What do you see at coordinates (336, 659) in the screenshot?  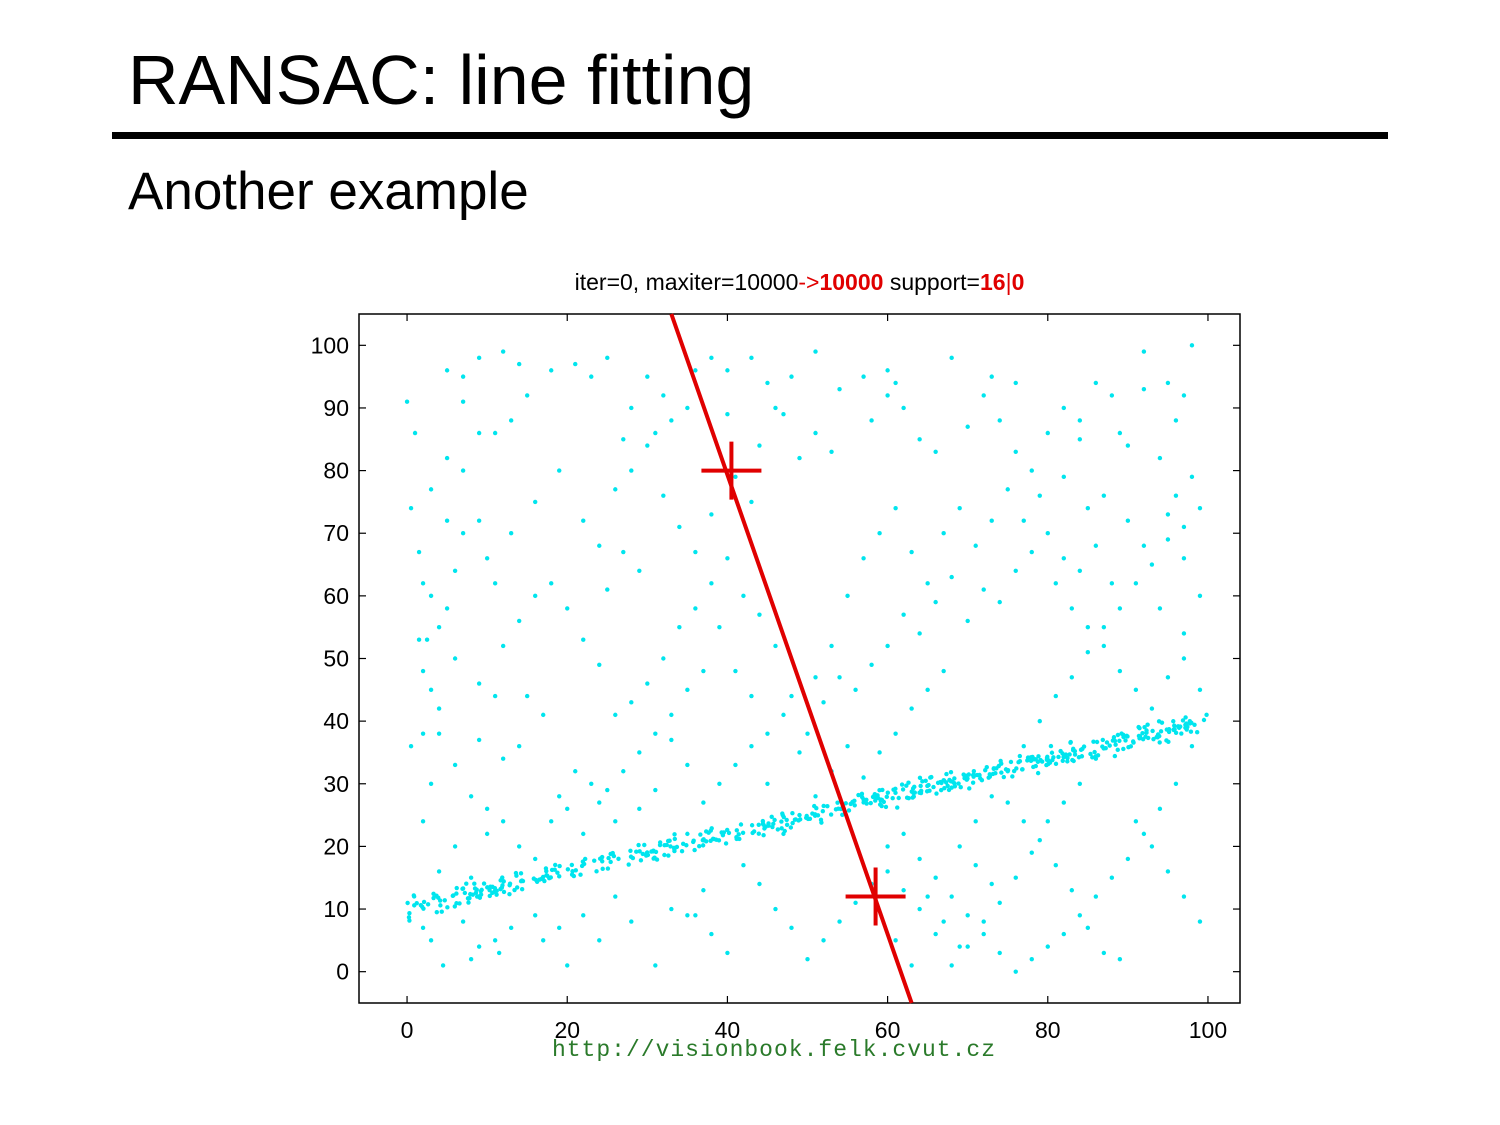 I see `y-tick-label: 50` at bounding box center [336, 659].